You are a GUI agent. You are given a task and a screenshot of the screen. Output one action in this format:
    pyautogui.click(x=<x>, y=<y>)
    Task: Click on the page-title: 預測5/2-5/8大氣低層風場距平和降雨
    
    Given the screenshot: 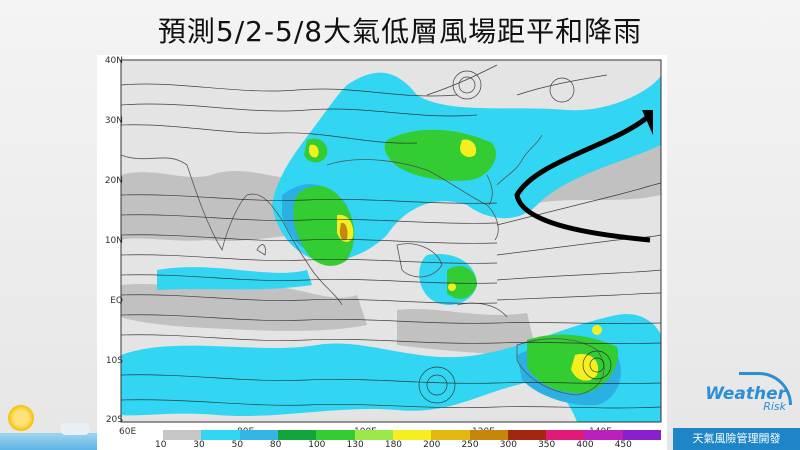 What is the action you would take?
    pyautogui.click(x=400, y=31)
    